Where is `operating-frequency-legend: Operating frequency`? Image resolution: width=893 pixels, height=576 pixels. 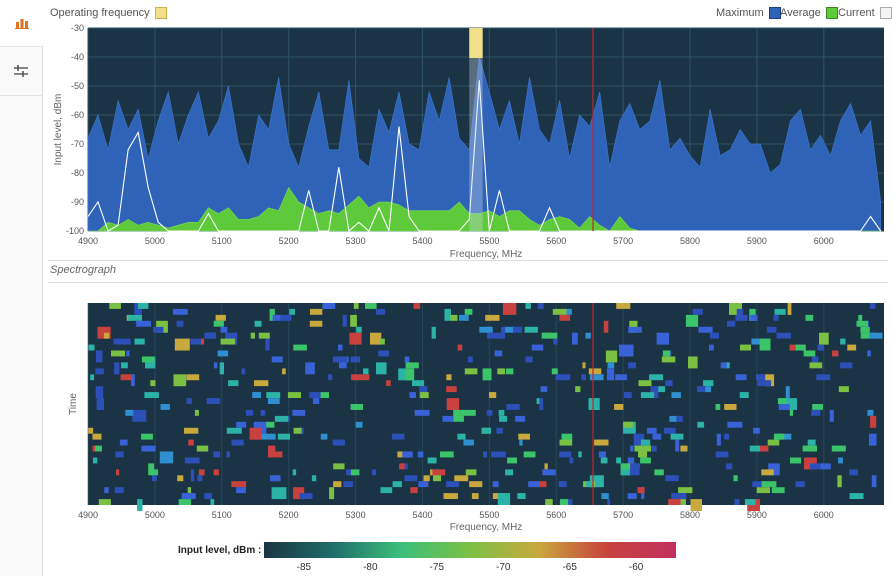
operating-frequency-legend: Operating frequency is located at coordinates (108, 13).